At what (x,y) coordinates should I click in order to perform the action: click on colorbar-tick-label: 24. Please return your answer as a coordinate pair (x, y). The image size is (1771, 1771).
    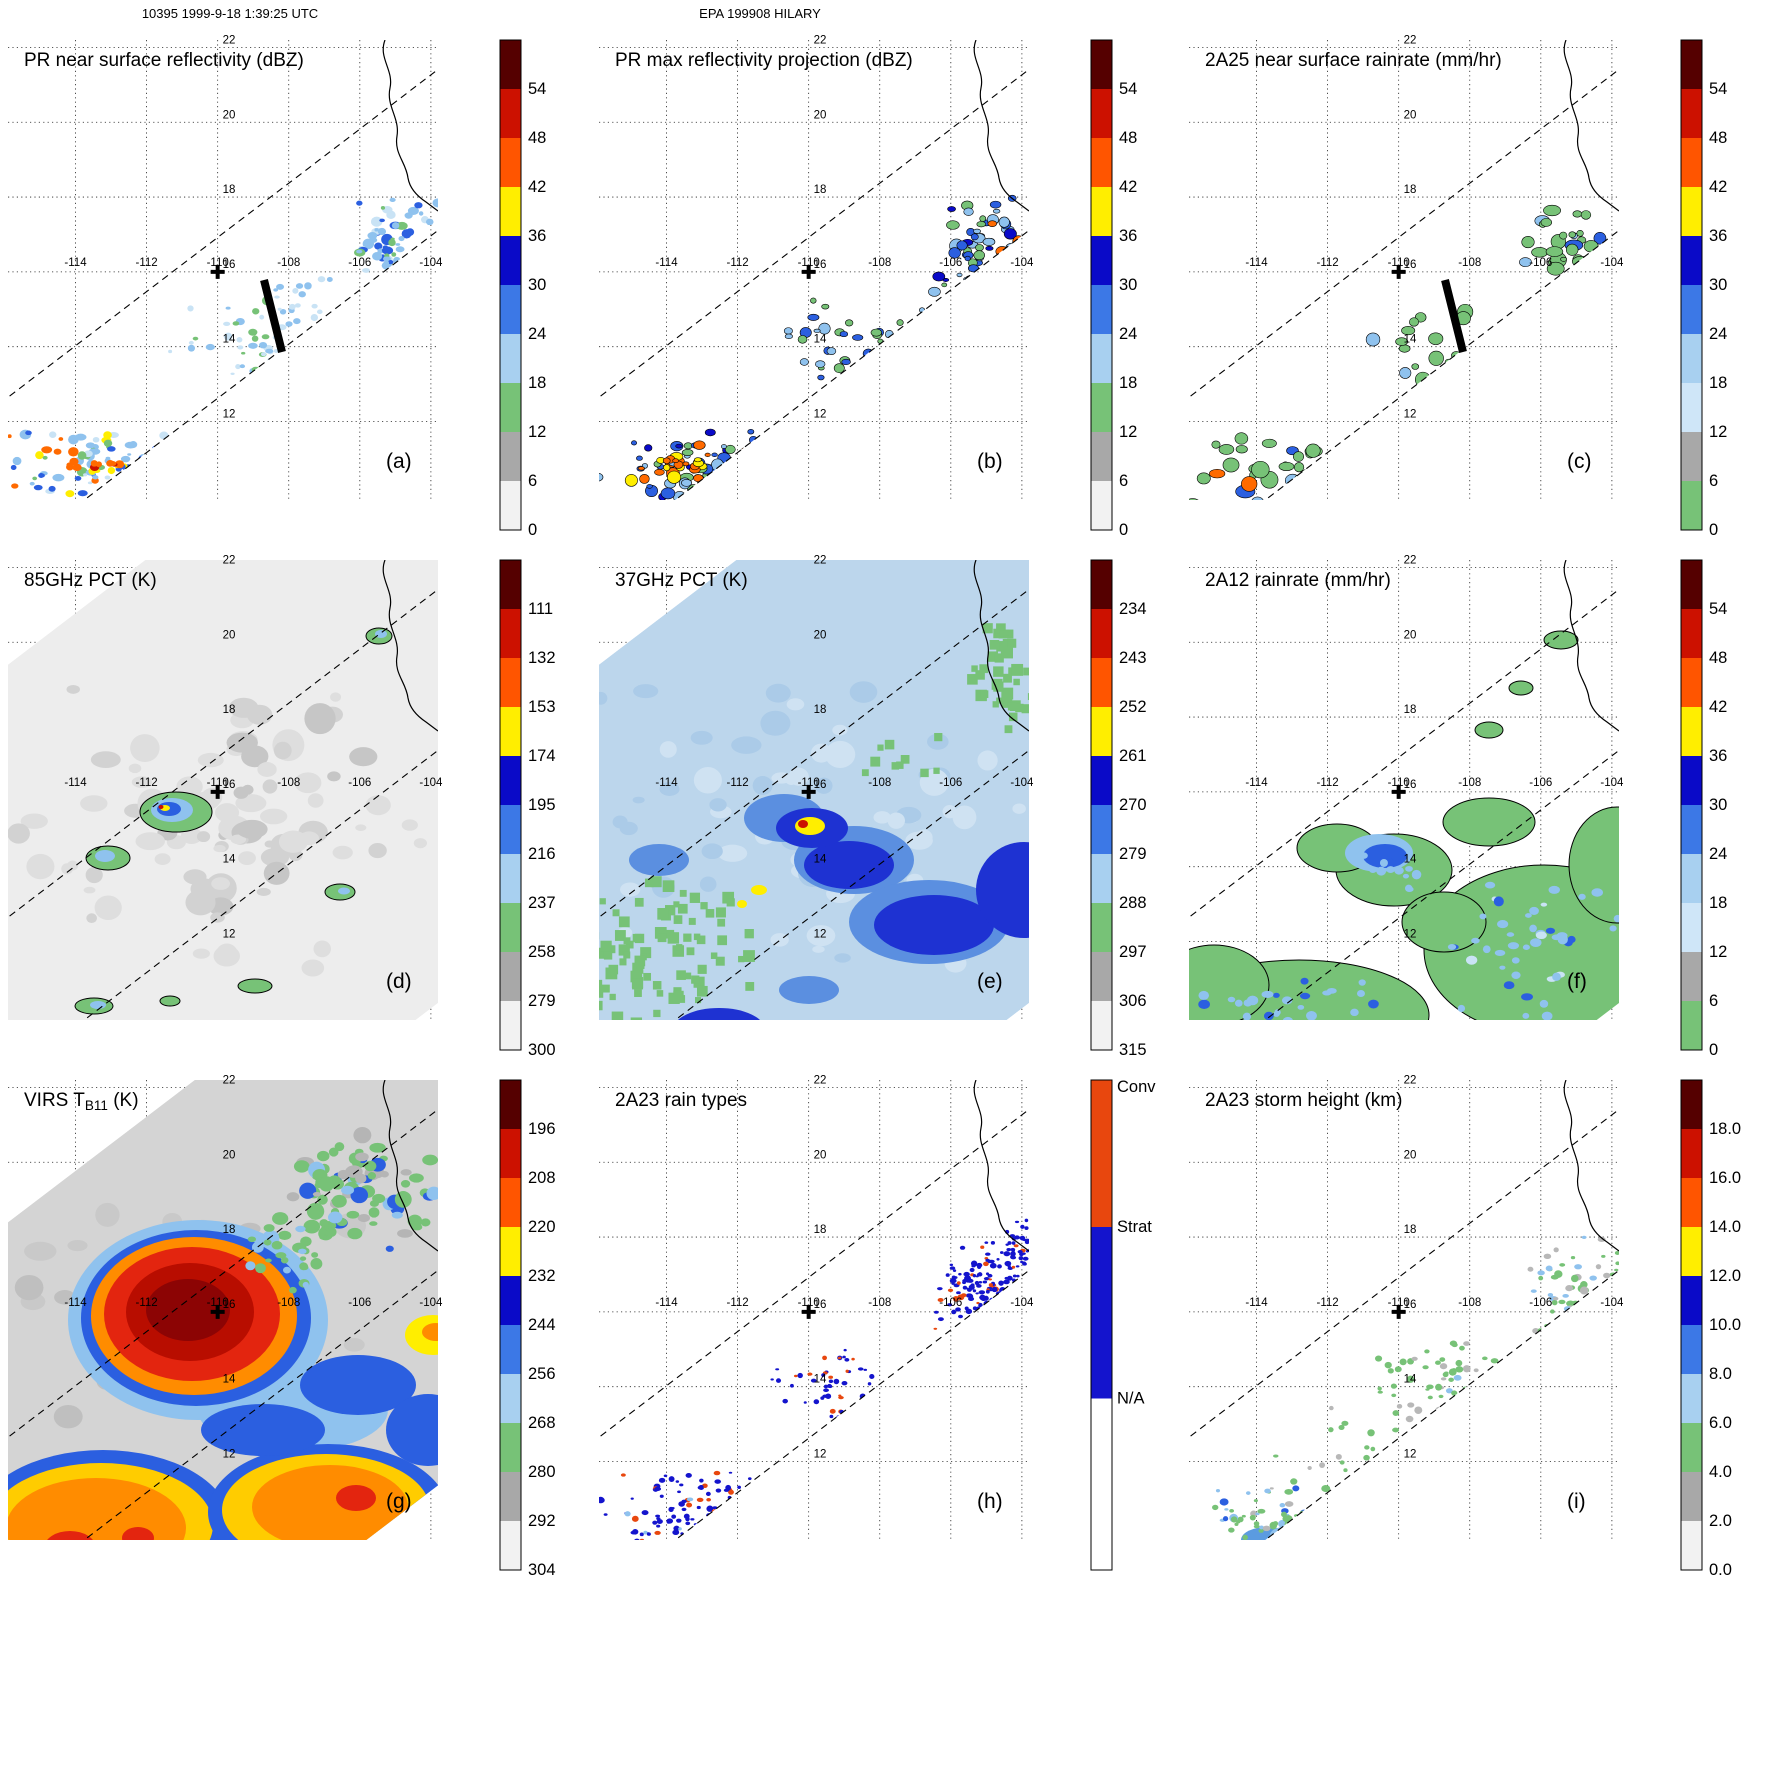
    Looking at the image, I should click on (537, 334).